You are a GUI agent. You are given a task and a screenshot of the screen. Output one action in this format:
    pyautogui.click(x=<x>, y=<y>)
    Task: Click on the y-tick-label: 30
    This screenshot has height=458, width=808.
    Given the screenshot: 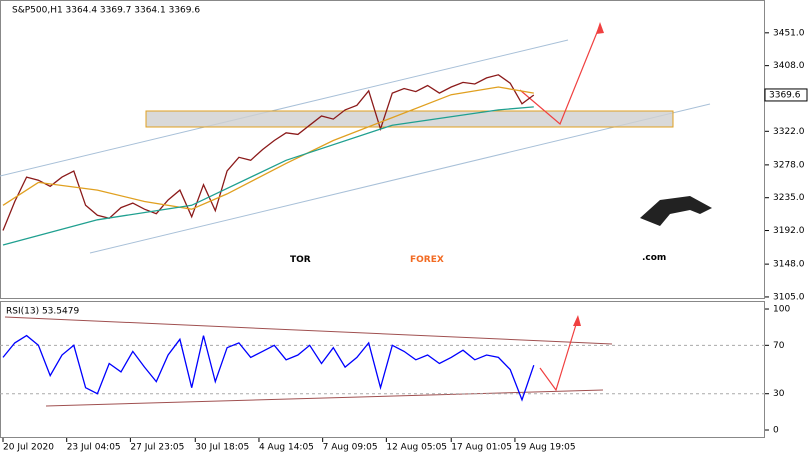 What is the action you would take?
    pyautogui.click(x=779, y=394)
    